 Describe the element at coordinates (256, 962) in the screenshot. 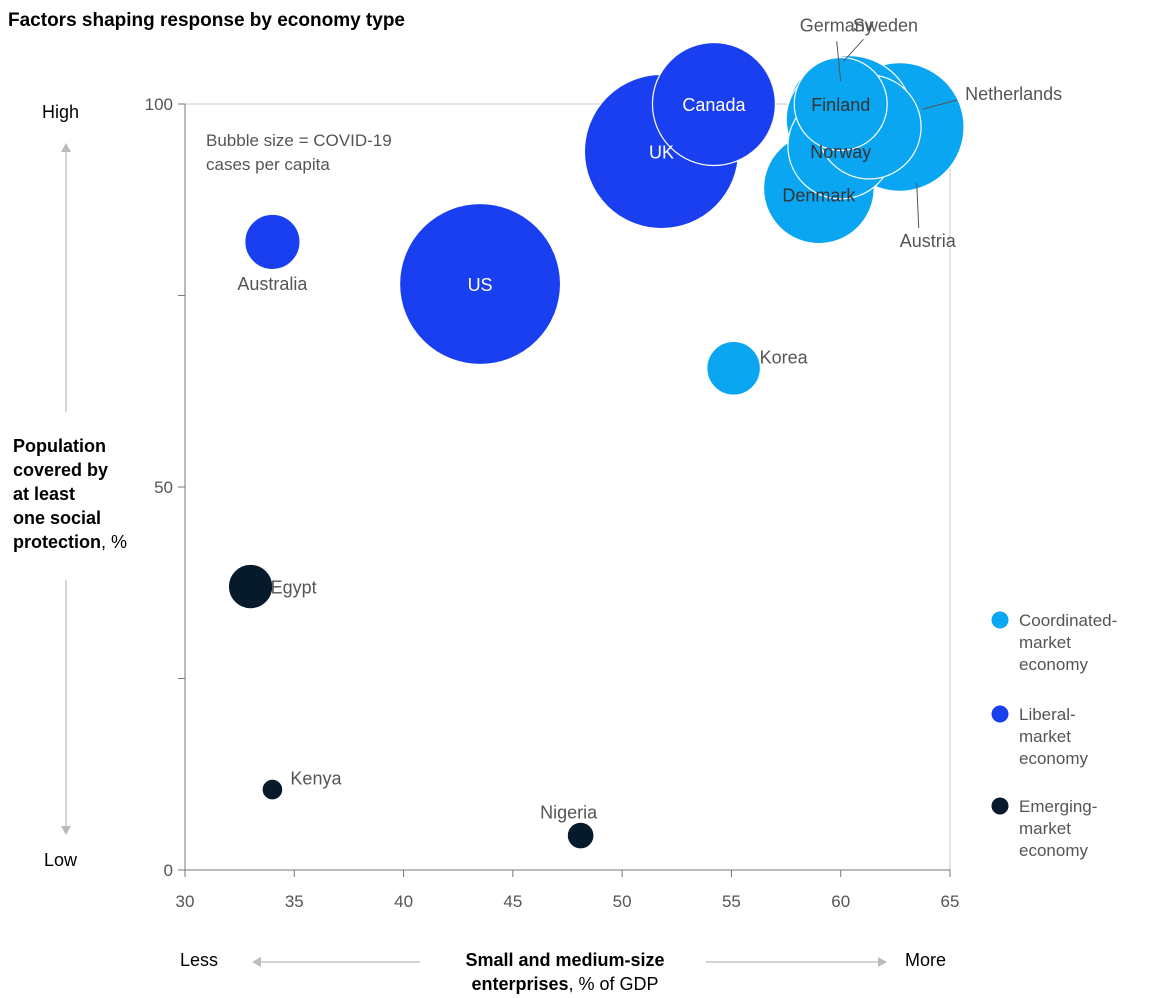

I see `x-arrow-left-head` at that location.